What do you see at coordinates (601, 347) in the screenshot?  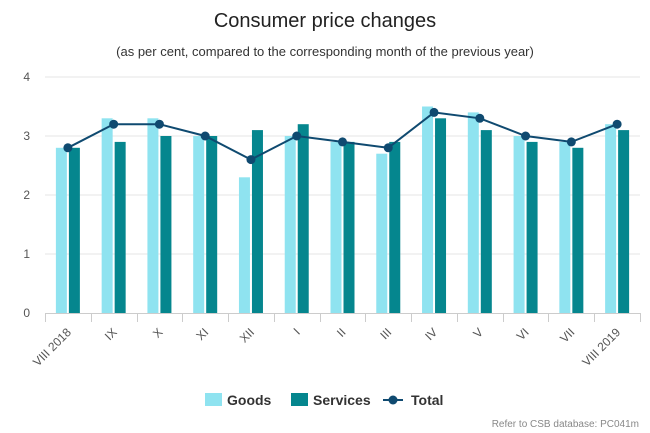 I see `x-tick-label: VIII 2019` at bounding box center [601, 347].